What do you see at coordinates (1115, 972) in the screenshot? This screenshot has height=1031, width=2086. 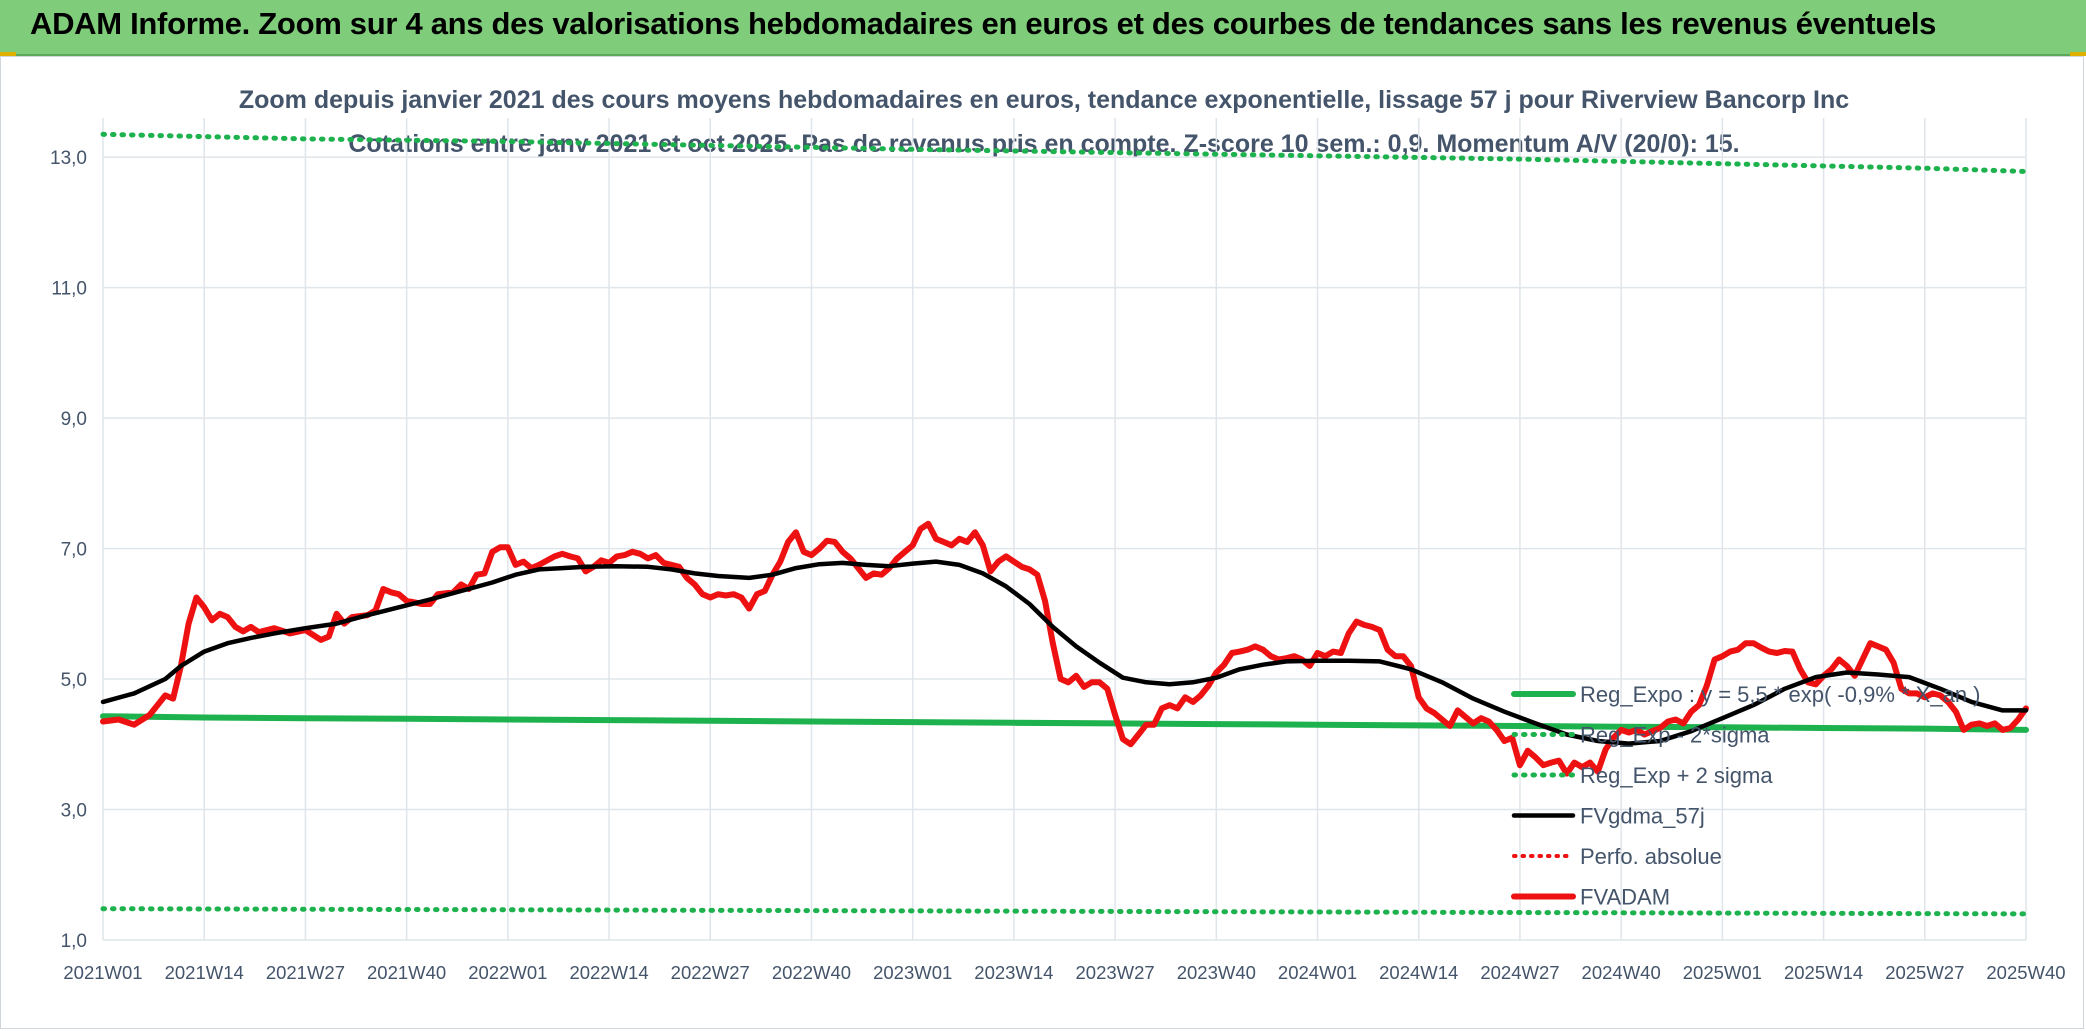 I see `x-tick-label: 2023W27` at bounding box center [1115, 972].